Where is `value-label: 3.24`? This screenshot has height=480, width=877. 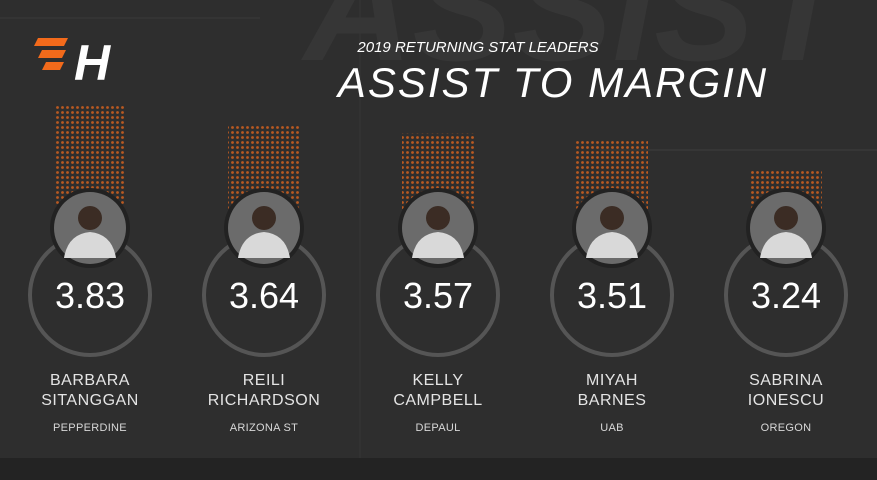
value-label: 3.24 is located at coordinates (786, 295).